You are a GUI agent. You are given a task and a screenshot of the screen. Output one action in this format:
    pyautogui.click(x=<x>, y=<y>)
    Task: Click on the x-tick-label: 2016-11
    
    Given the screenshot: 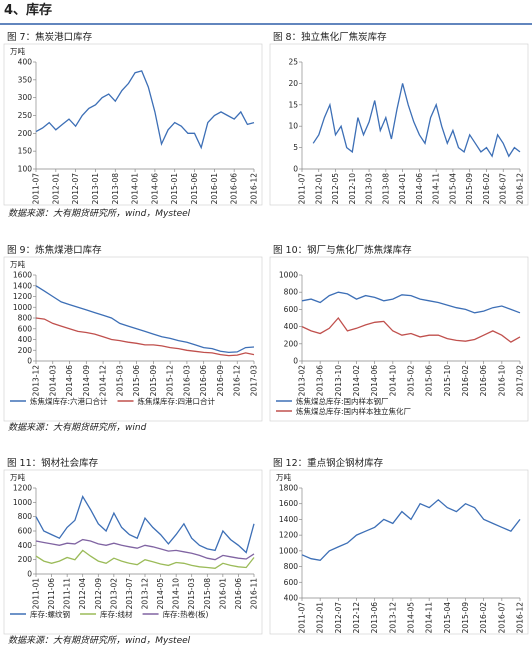 What is the action you would take?
    pyautogui.click(x=254, y=594)
    